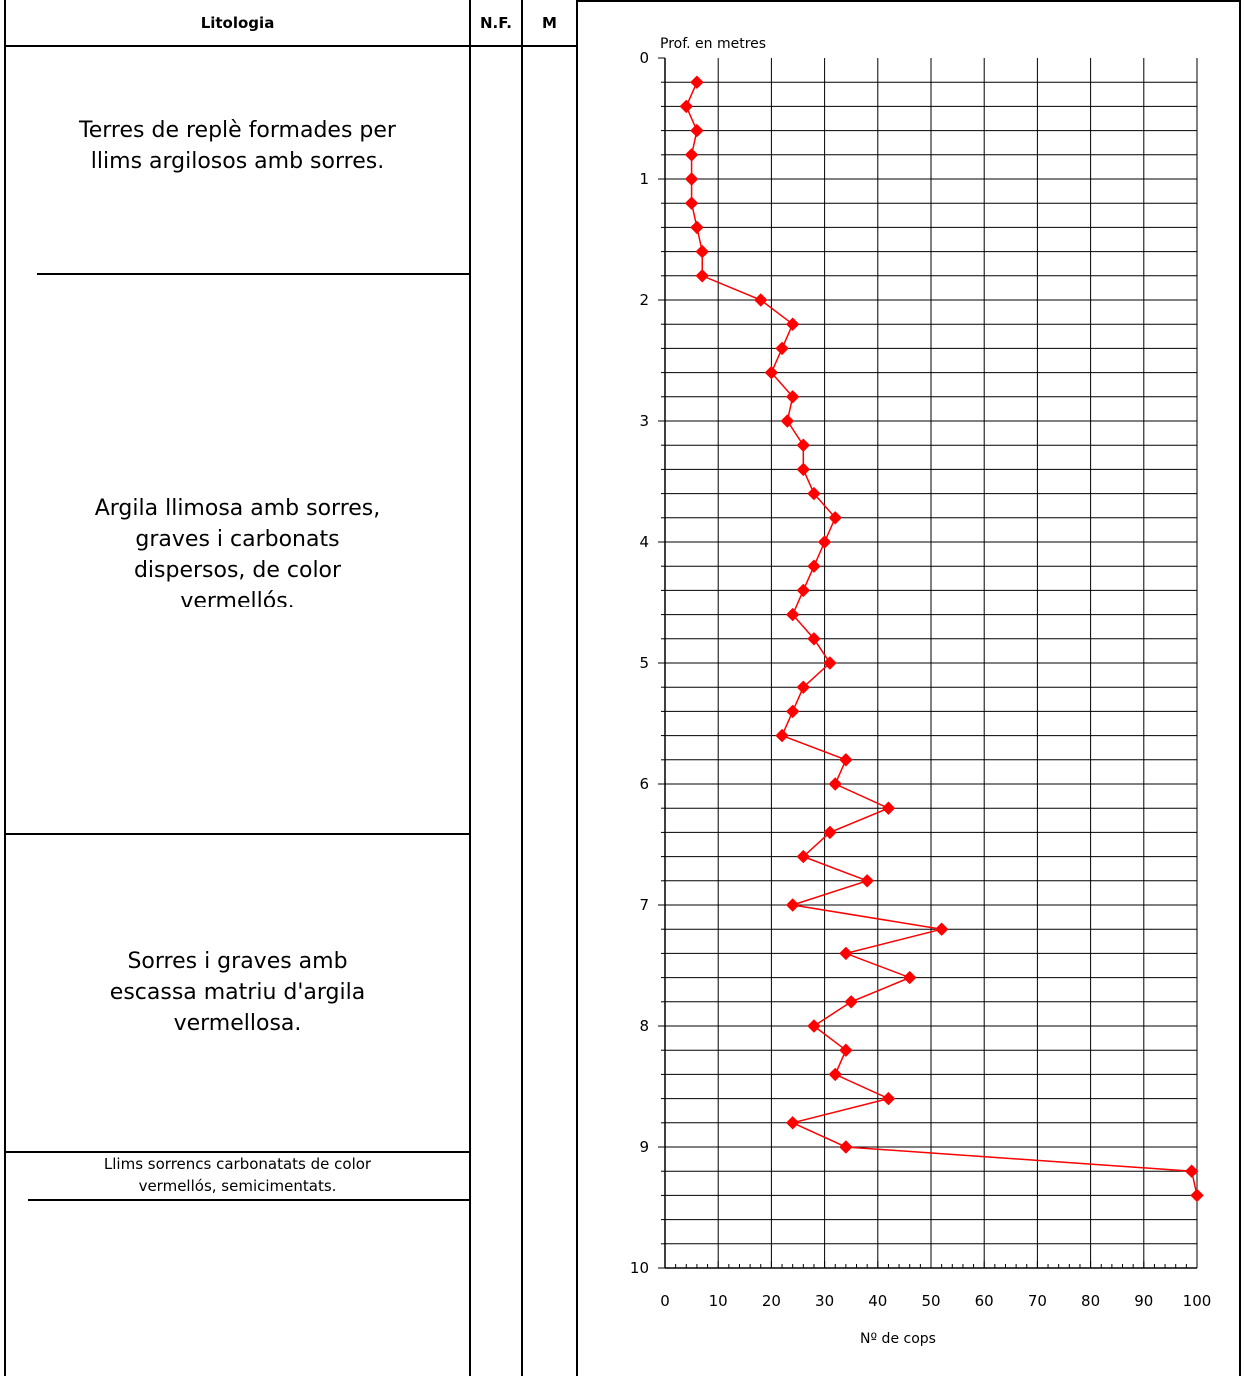  I want to click on x-tick-label: 20, so click(771, 1301).